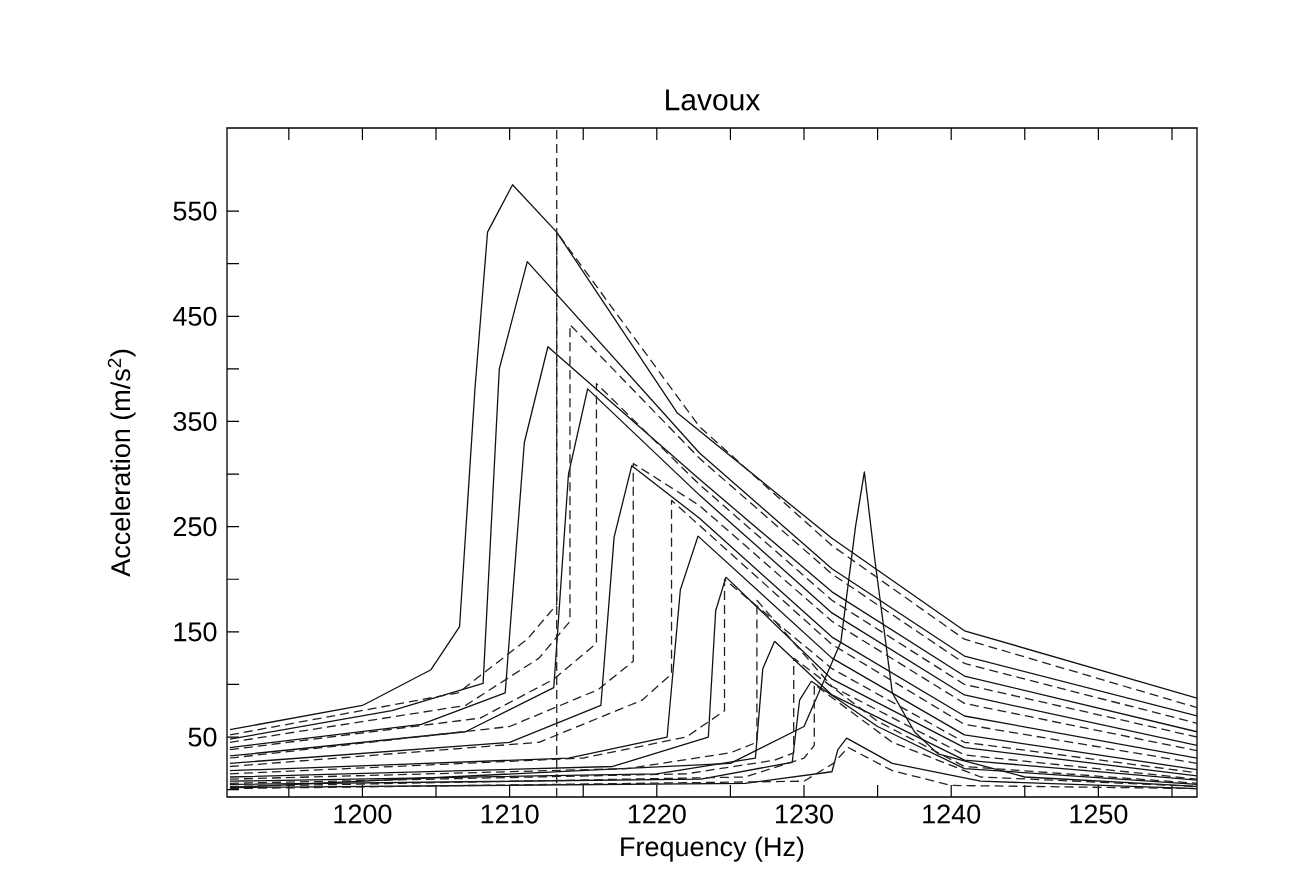 The width and height of the screenshot is (1291, 885). I want to click on x-tick-label: 1240, so click(952, 814).